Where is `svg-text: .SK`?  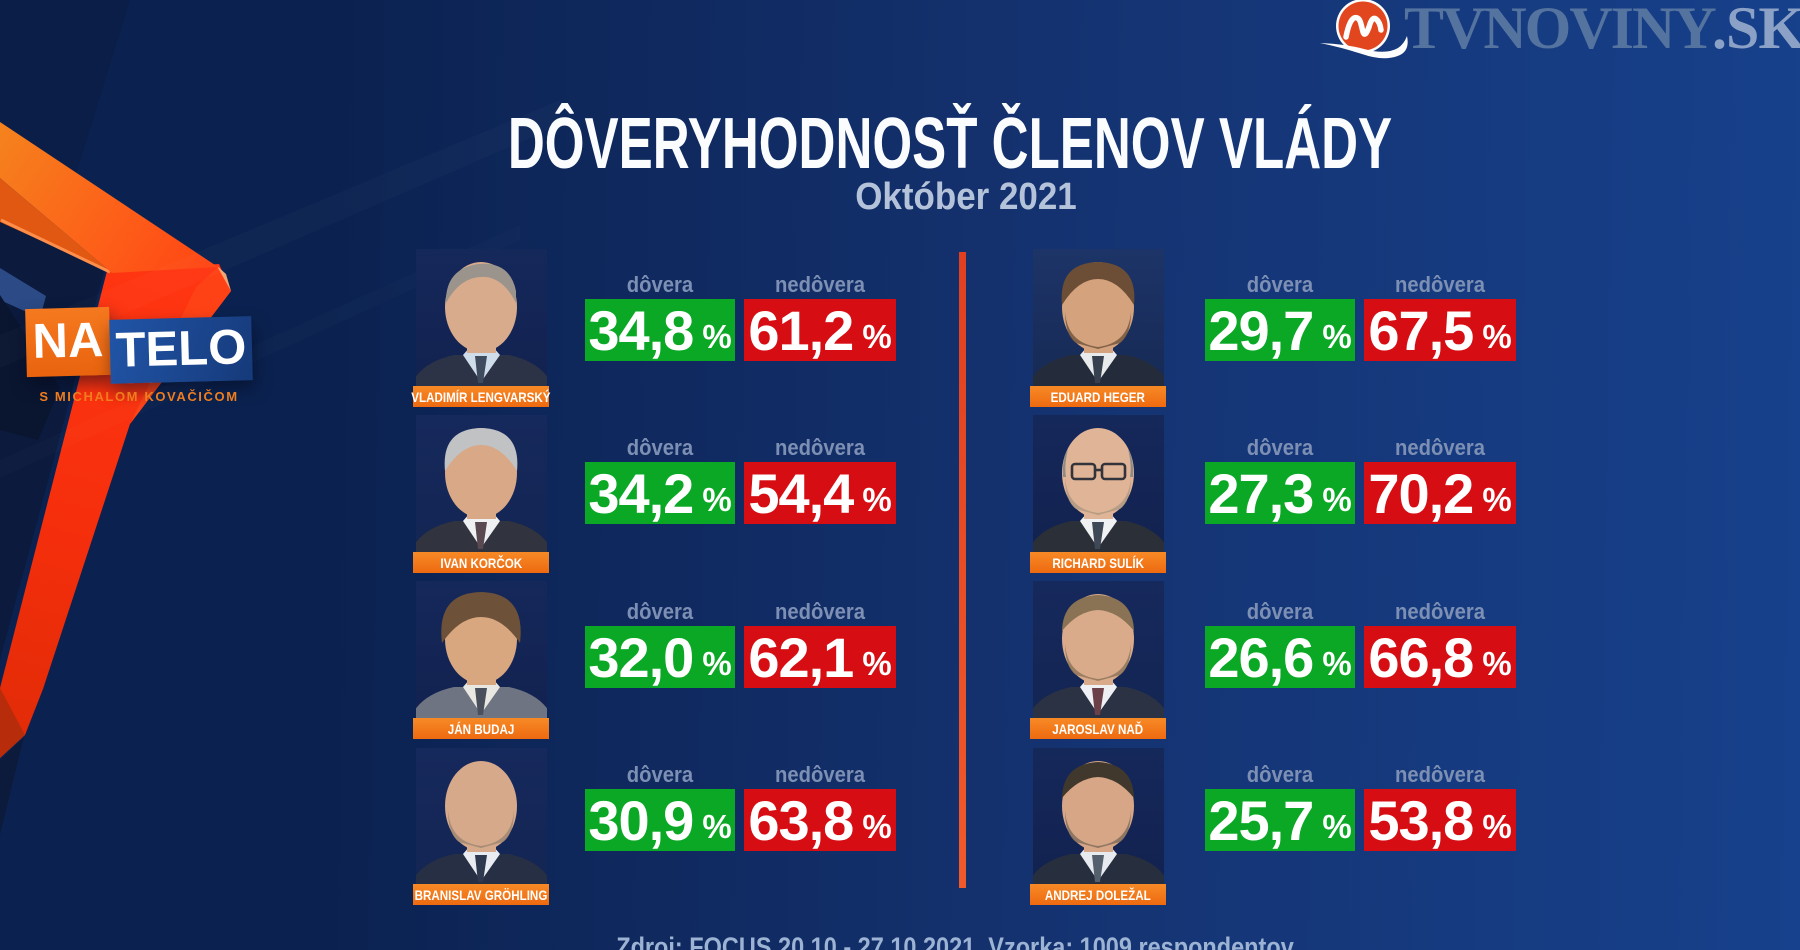
svg-text: .SK is located at coordinates (1756, 30).